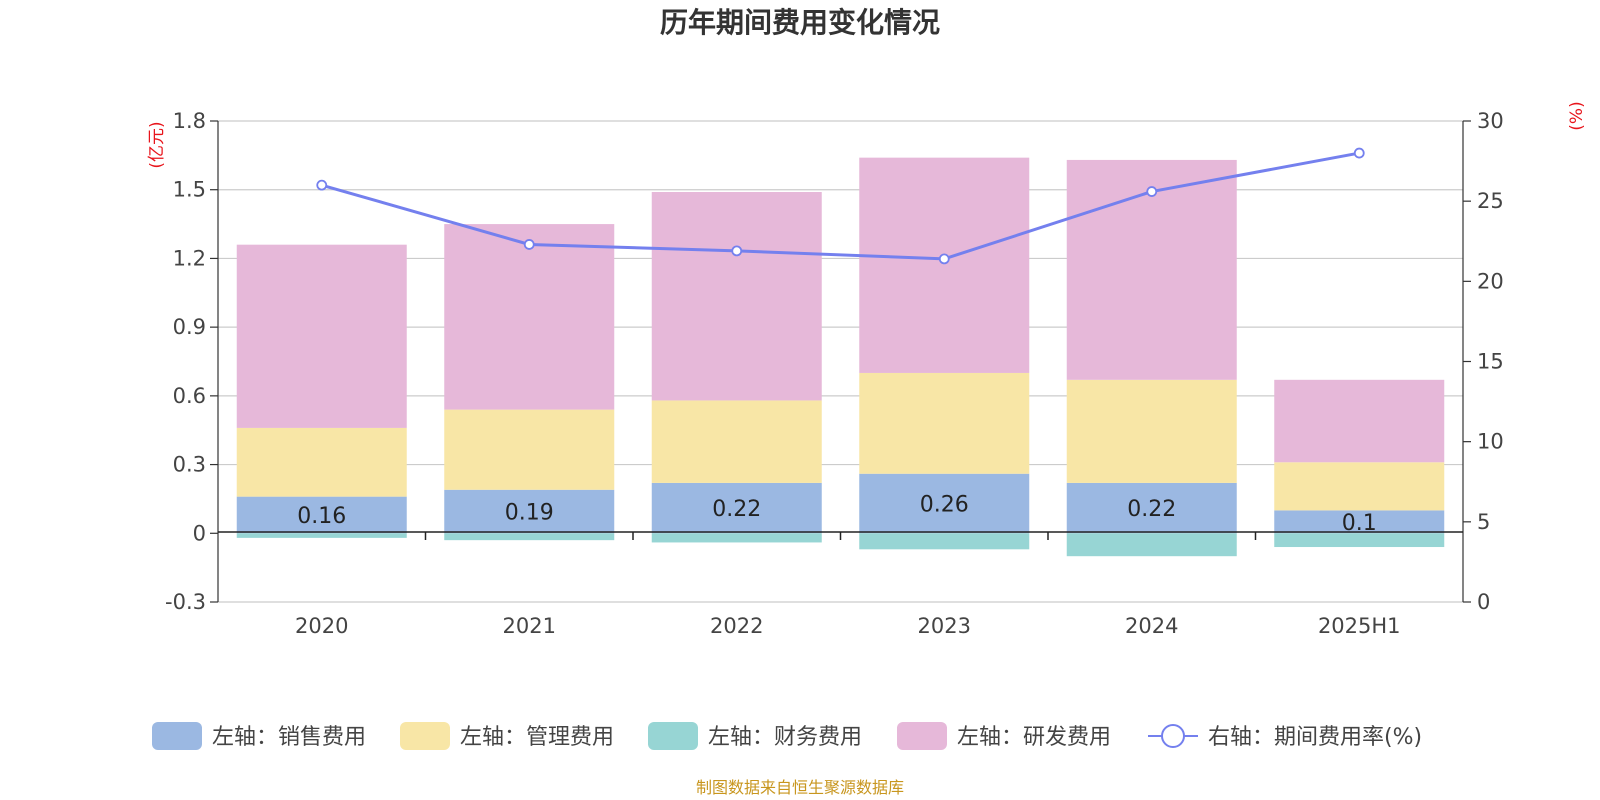 This screenshot has height=800, width=1600. Describe the element at coordinates (736, 626) in the screenshot. I see `x-tick-label: 2022` at that location.